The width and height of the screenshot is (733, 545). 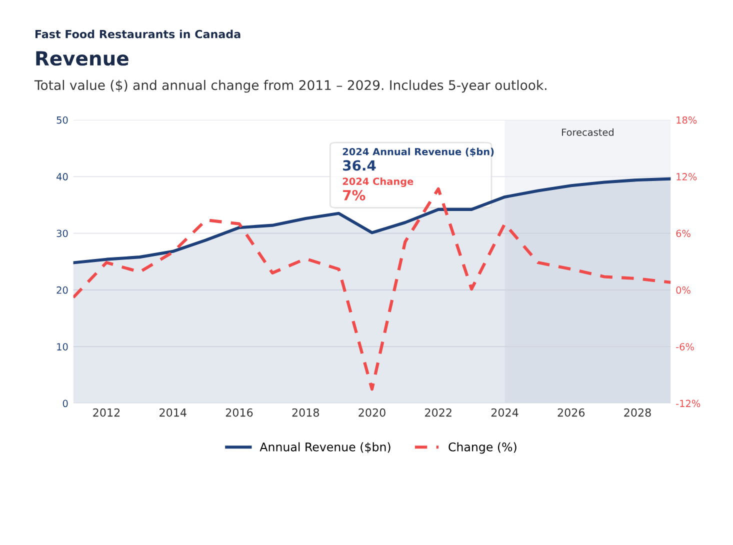 What do you see at coordinates (173, 412) in the screenshot?
I see `x-tick-label: 2014` at bounding box center [173, 412].